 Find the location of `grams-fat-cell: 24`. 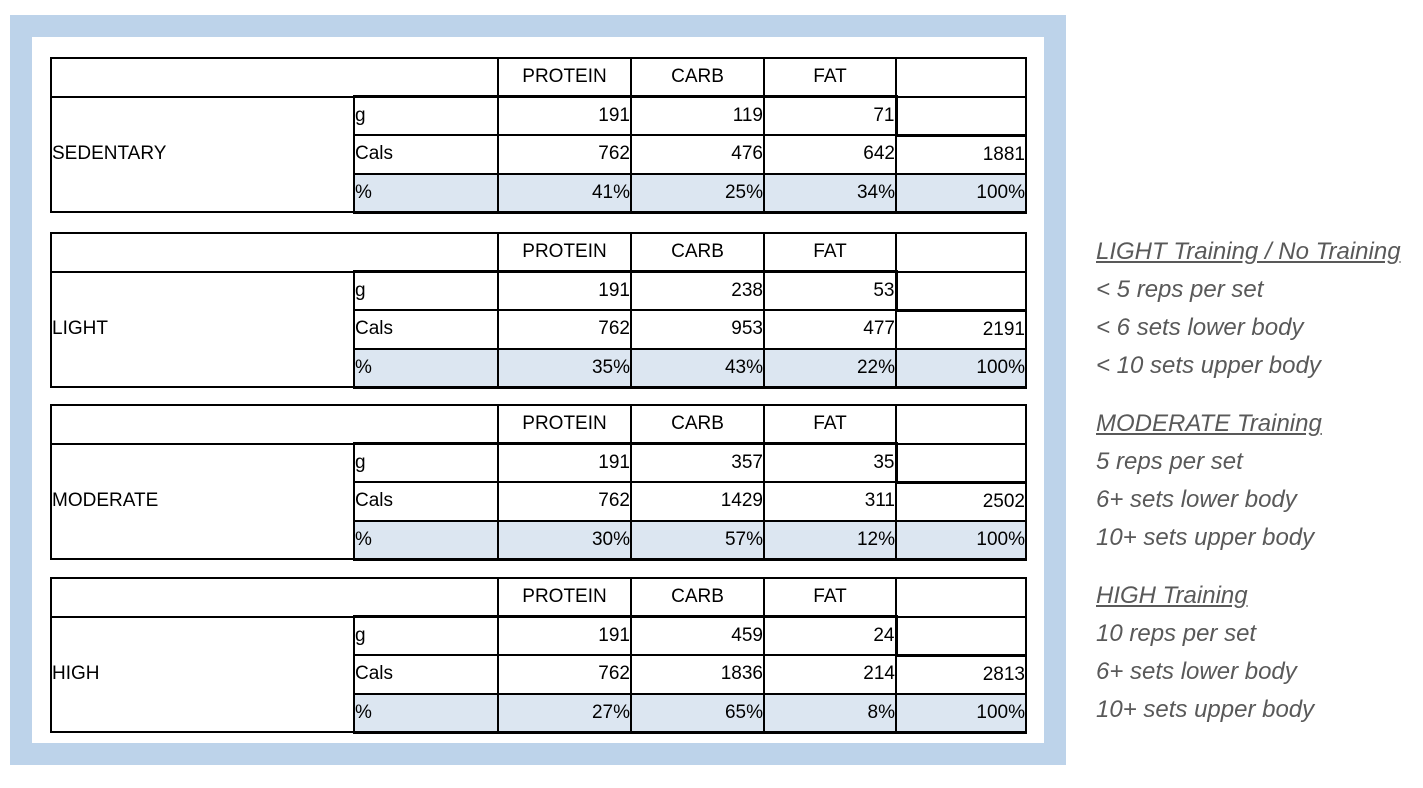

grams-fat-cell: 24 is located at coordinates (830, 635).